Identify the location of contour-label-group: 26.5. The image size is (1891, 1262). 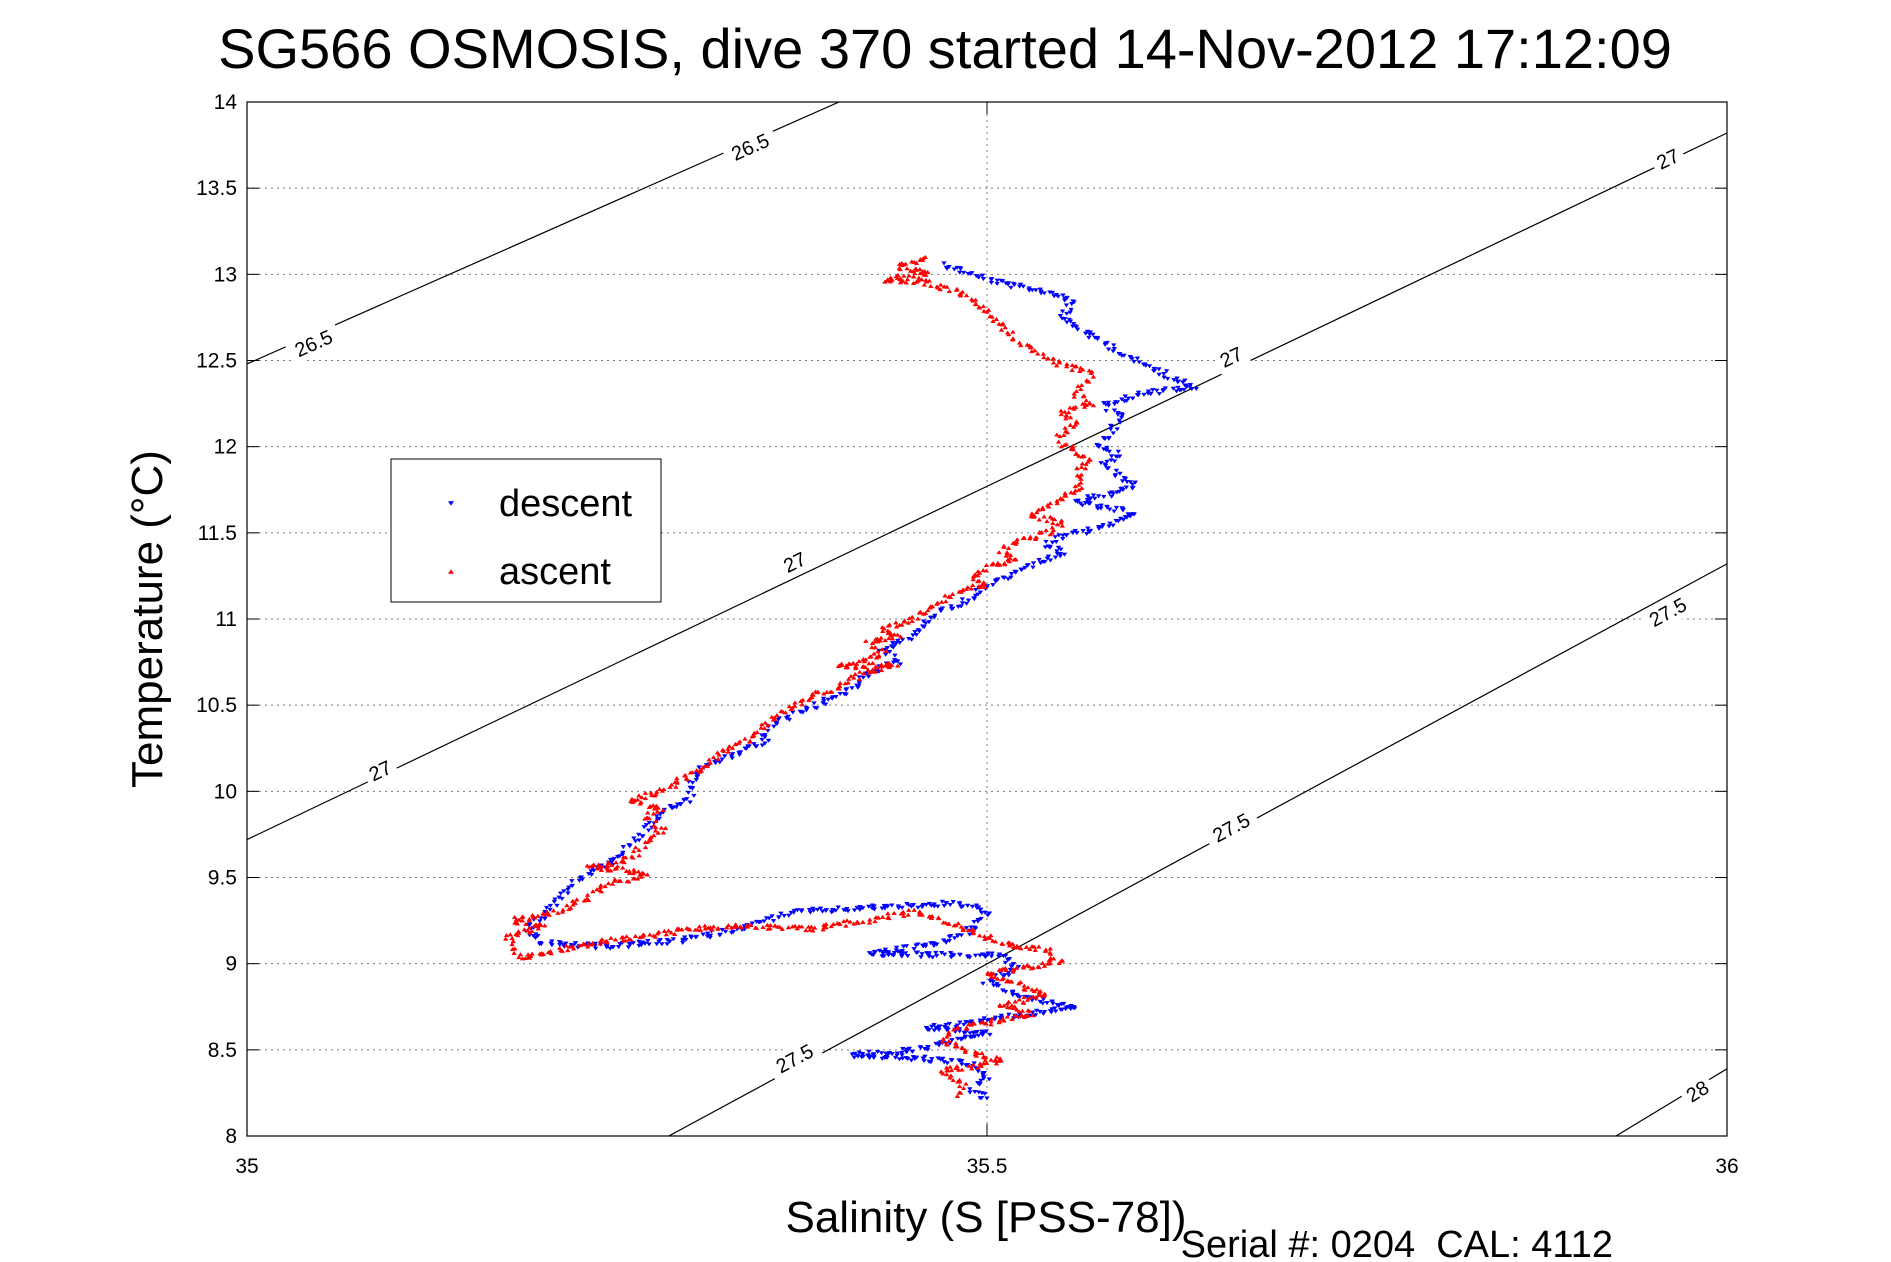
(313, 343).